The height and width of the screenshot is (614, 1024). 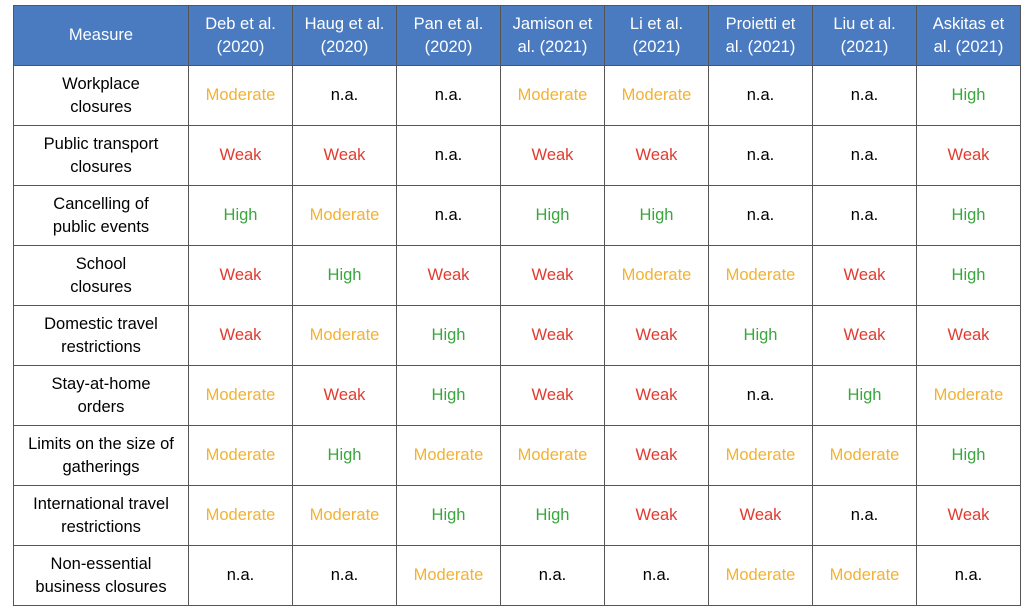 What do you see at coordinates (656, 23) in the screenshot?
I see `header-line: Li et al.` at bounding box center [656, 23].